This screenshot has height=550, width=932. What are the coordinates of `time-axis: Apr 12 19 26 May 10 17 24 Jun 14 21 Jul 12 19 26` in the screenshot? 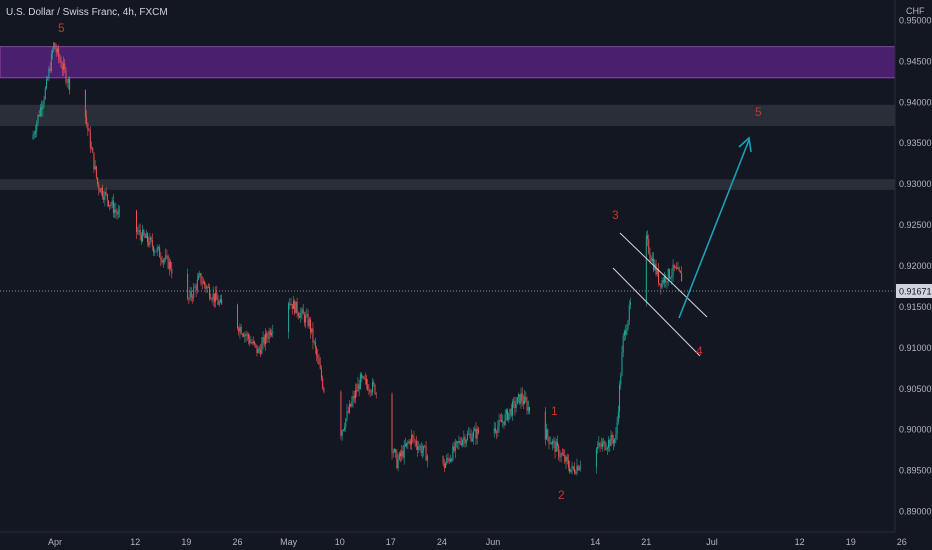 It's located at (466, 540).